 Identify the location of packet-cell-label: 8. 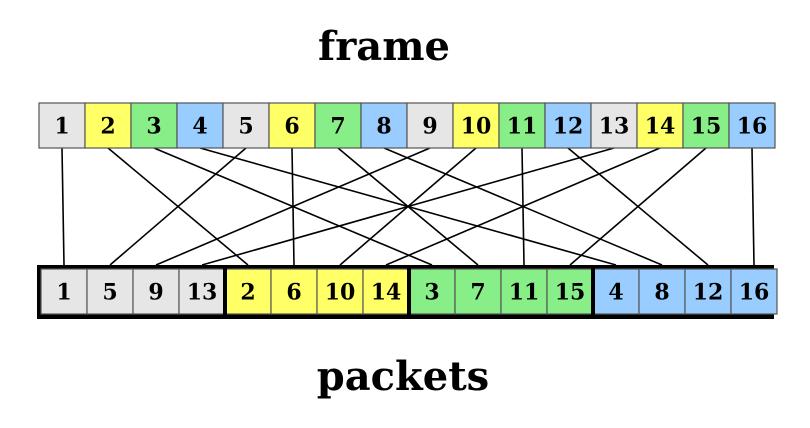
(661, 293).